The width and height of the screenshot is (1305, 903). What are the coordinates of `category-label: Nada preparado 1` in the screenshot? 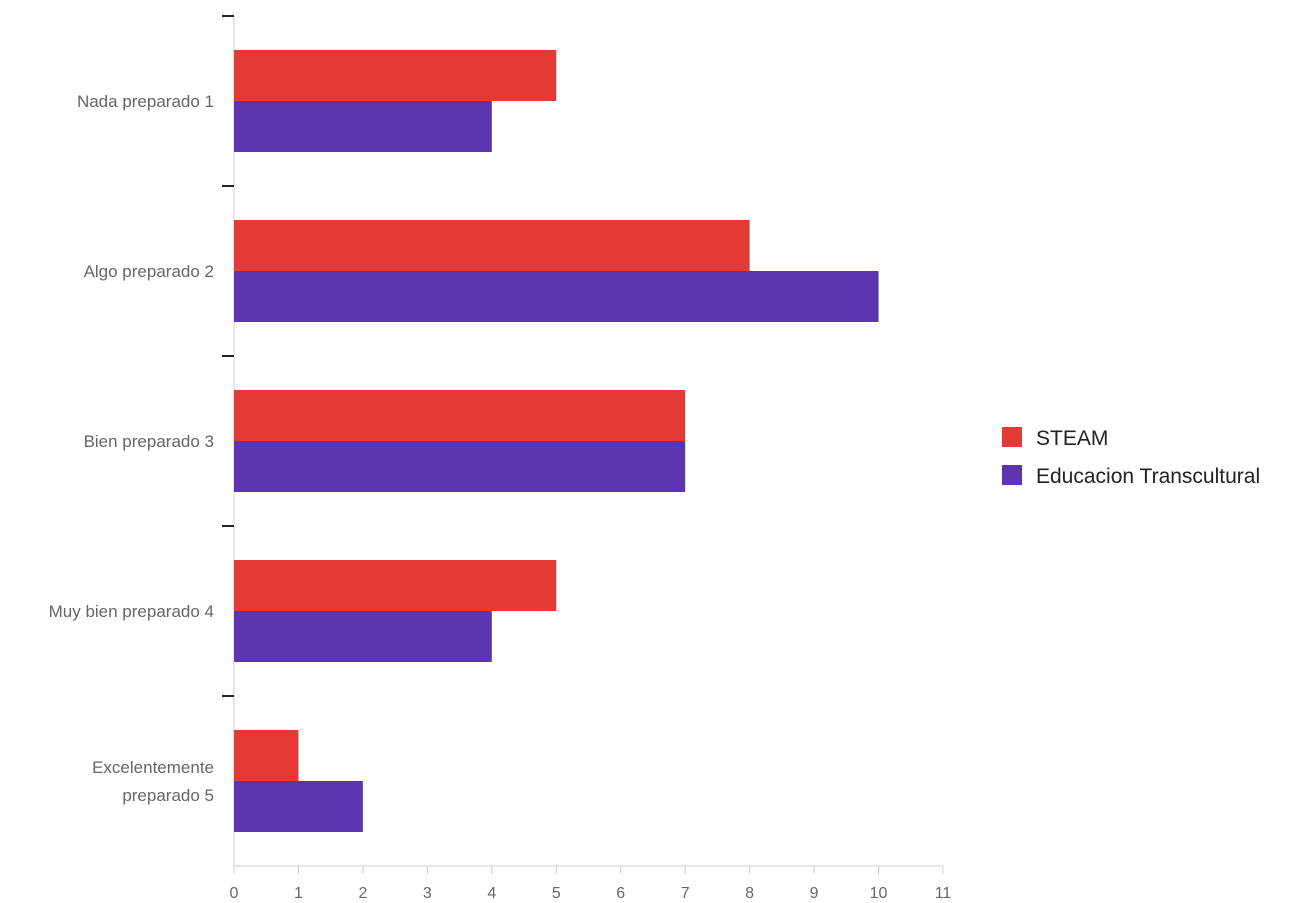 It's located at (145, 101).